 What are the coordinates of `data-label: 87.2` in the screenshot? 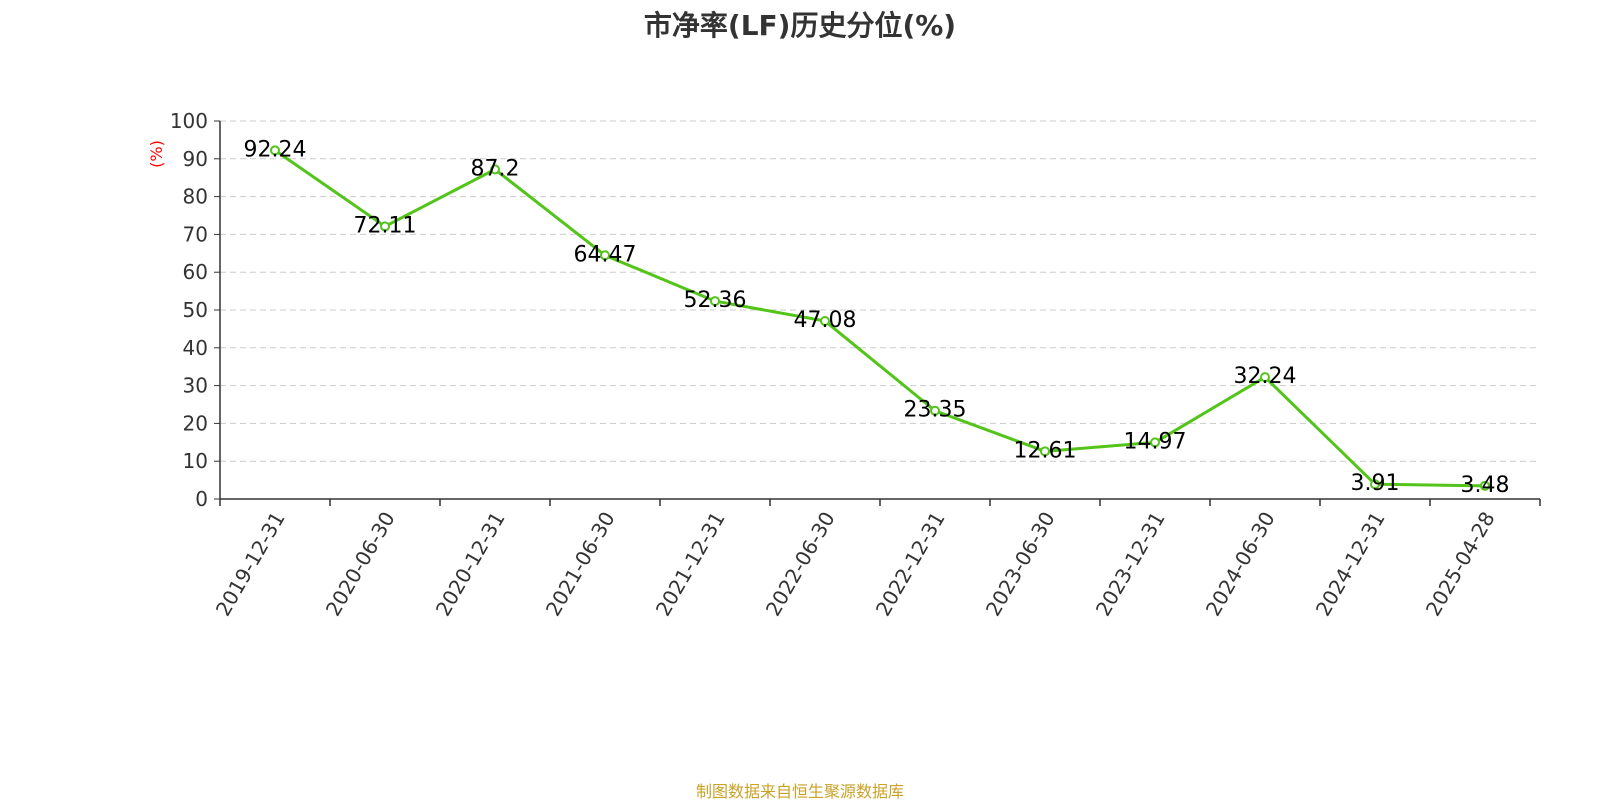 It's located at (495, 168).